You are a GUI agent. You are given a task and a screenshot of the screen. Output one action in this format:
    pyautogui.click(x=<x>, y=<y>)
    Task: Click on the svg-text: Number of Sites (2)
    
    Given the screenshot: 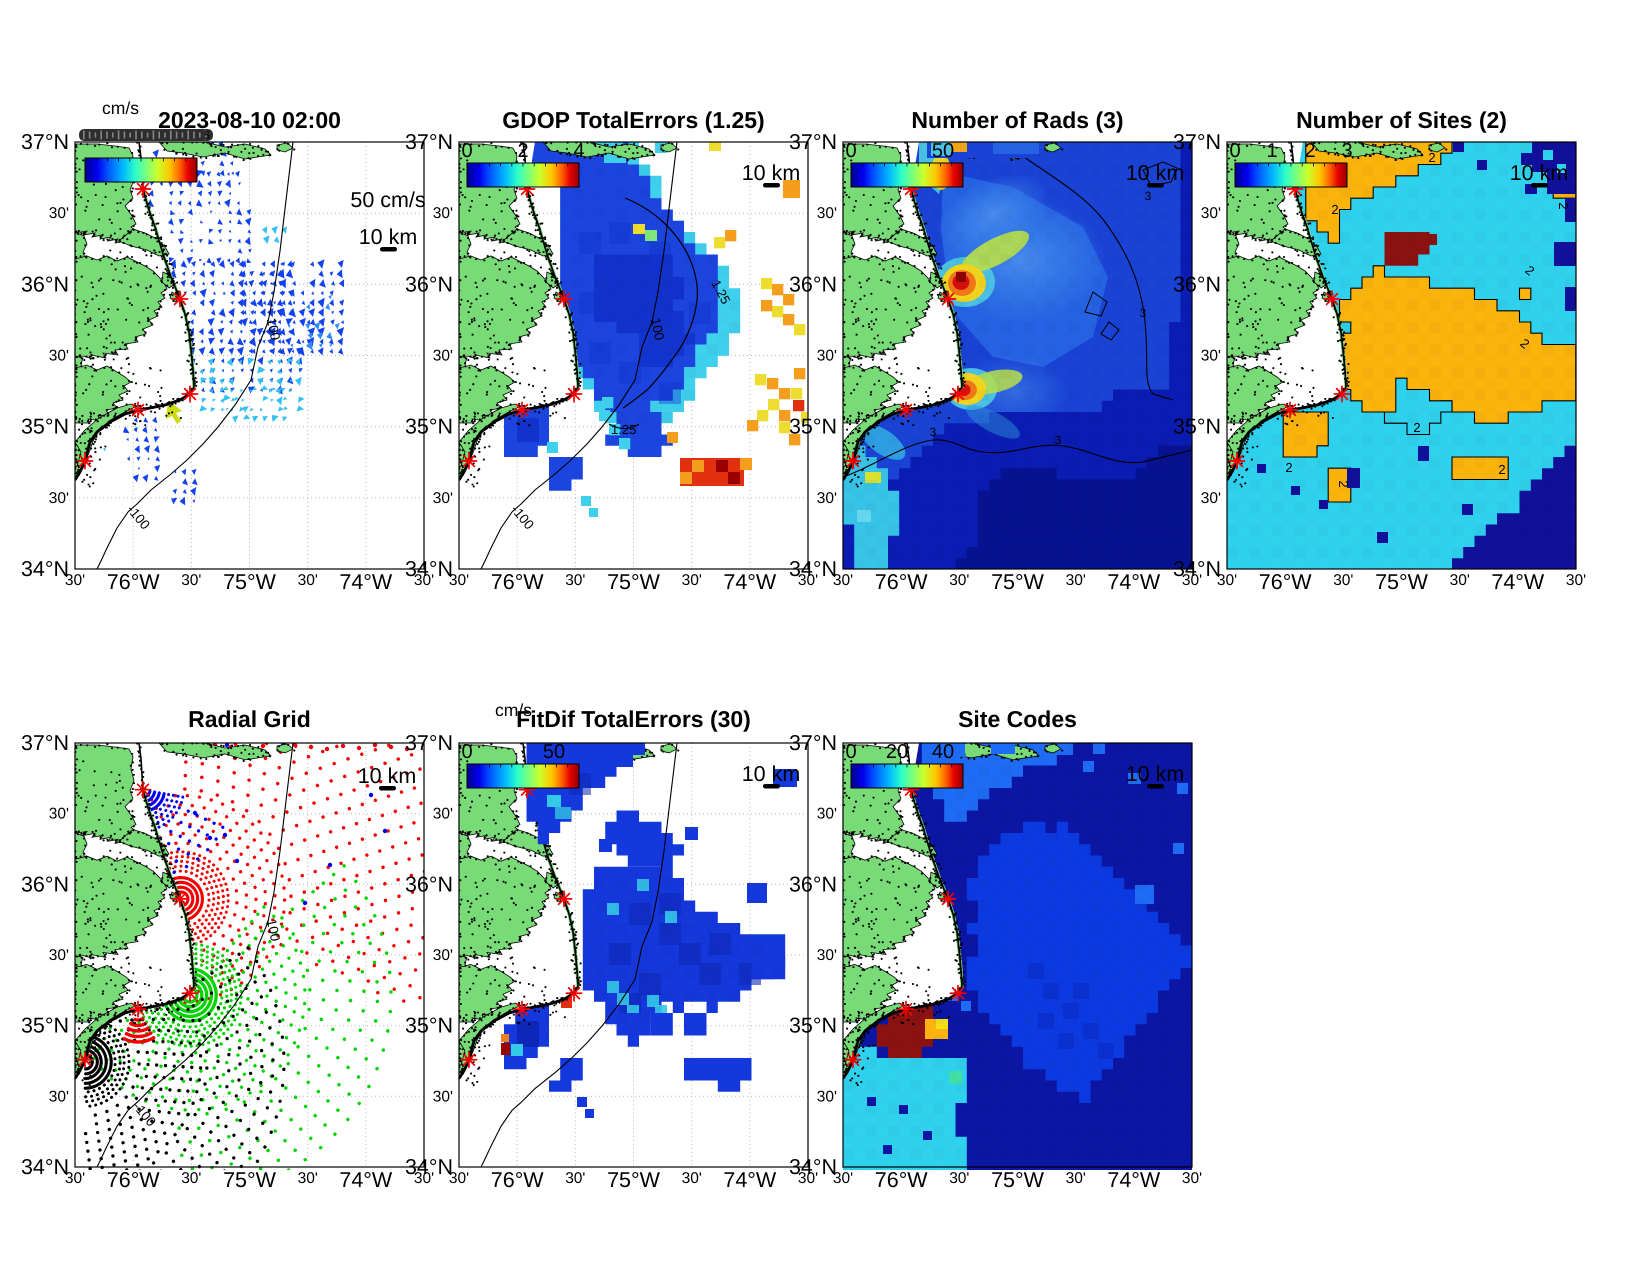 What is the action you would take?
    pyautogui.click(x=1401, y=120)
    